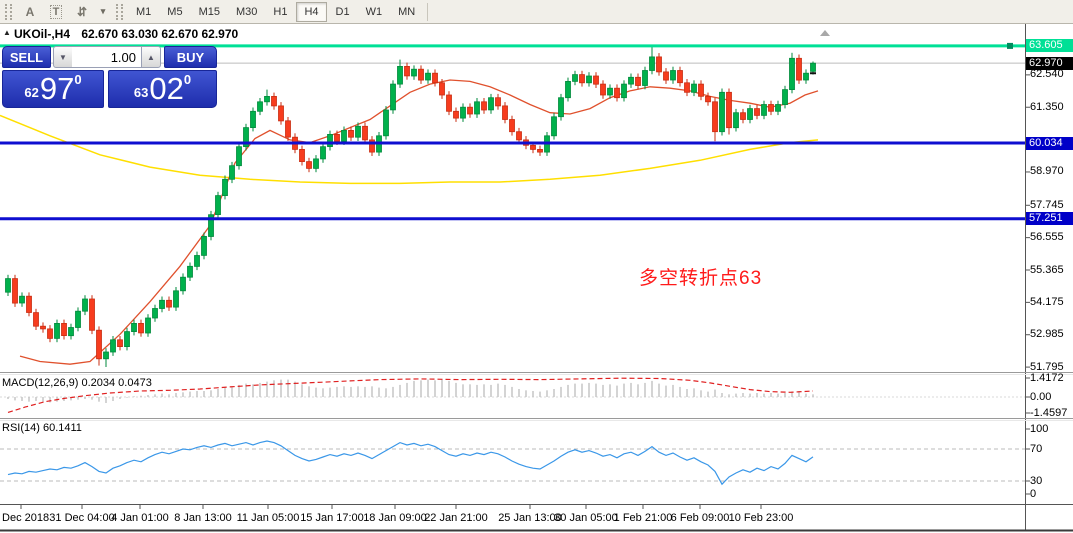  I want to click on spin-up-icon: ▲, so click(151, 57).